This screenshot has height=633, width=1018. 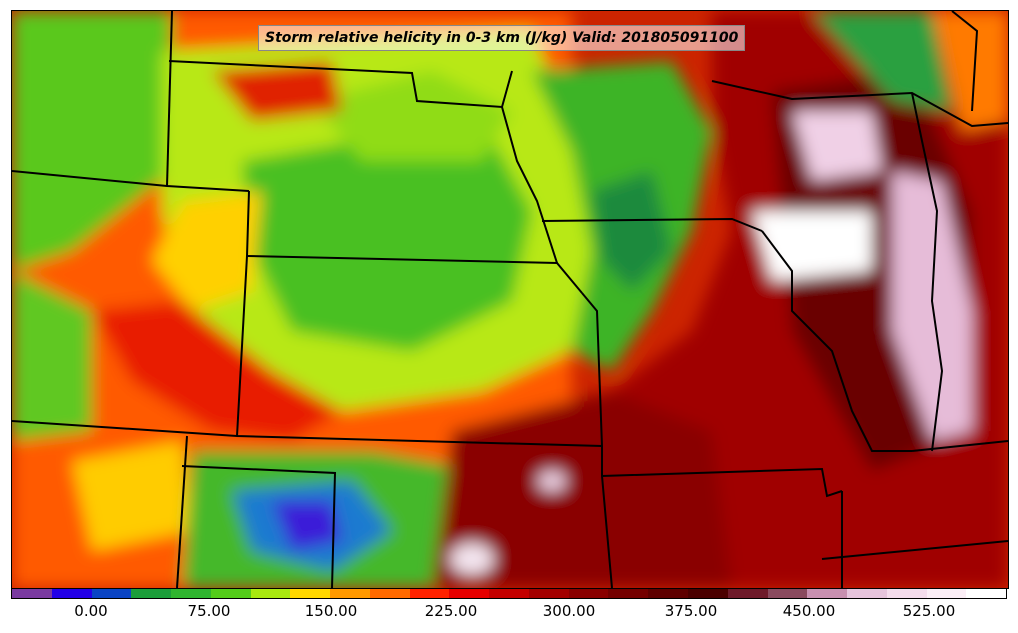 I want to click on colorbar, so click(x=509, y=593).